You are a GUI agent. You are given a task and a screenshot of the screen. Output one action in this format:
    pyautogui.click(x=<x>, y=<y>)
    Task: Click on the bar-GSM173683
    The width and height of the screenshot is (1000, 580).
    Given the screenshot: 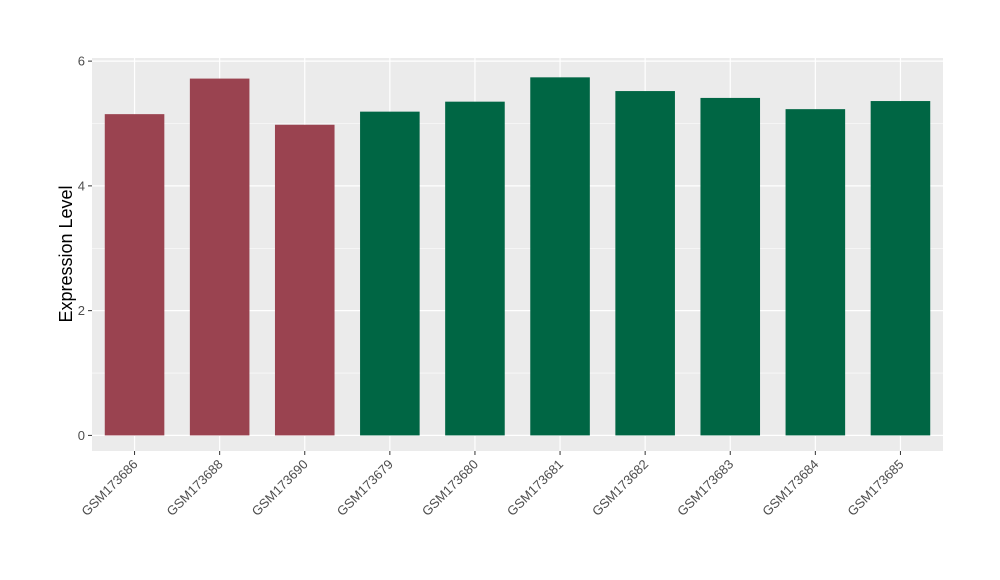 What is the action you would take?
    pyautogui.click(x=730, y=266)
    